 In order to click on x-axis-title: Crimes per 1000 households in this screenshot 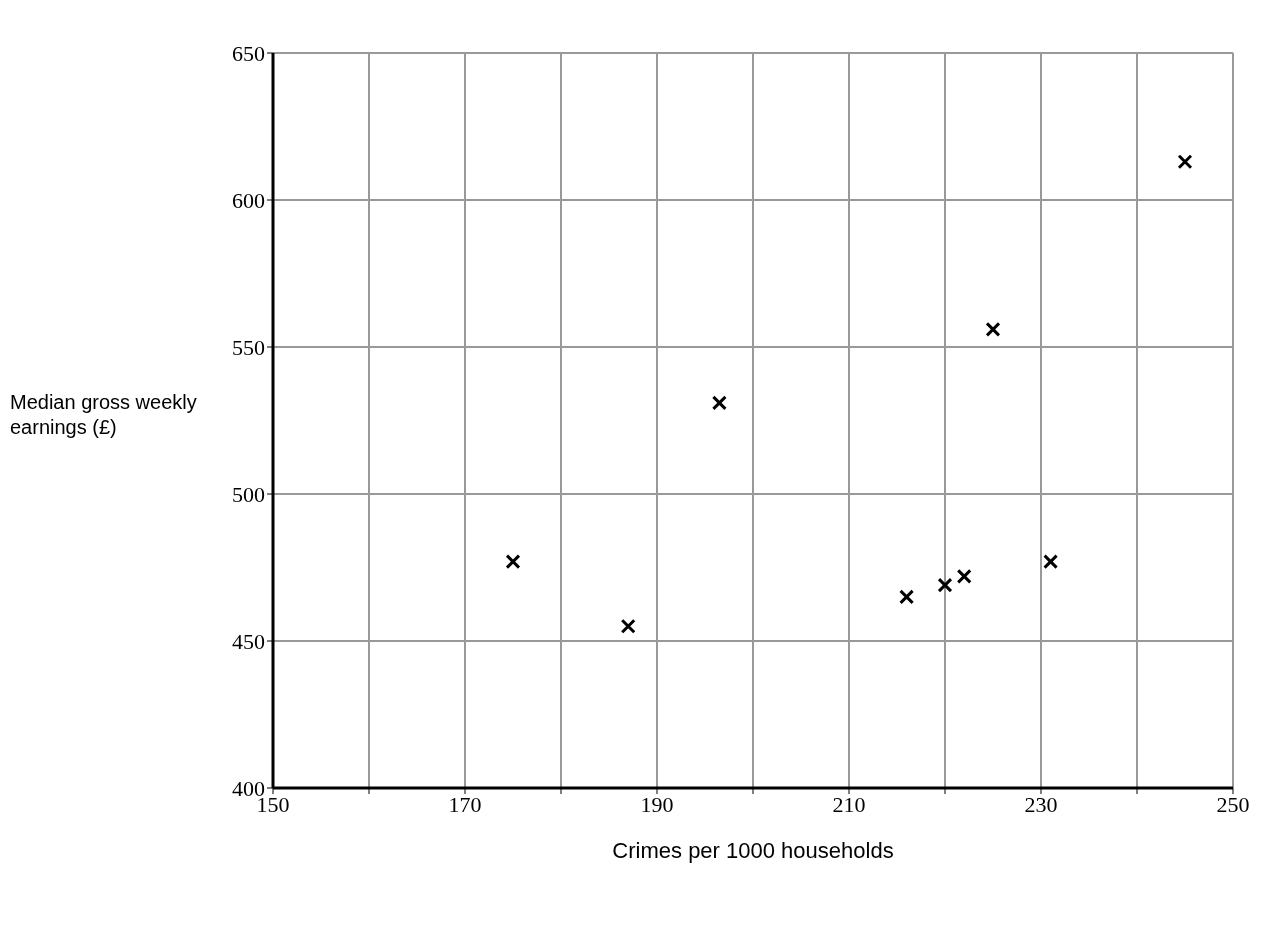, I will do `click(753, 850)`.